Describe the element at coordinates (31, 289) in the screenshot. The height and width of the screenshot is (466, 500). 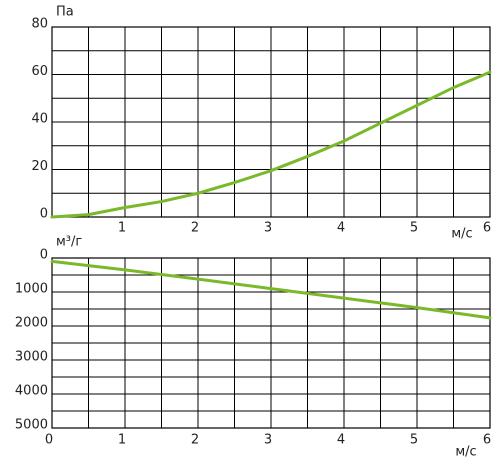
I see `y-tick-label: 1000` at that location.